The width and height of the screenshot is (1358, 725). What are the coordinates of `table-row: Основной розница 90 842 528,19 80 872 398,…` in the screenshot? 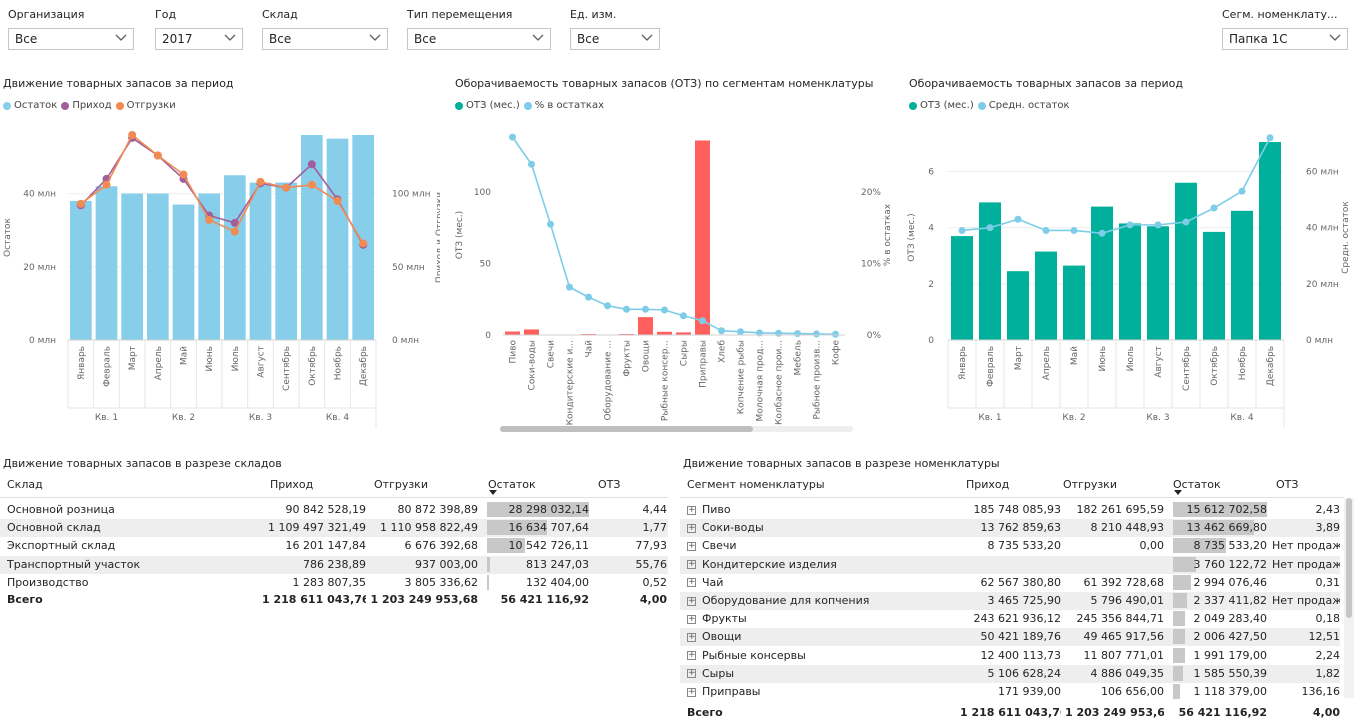 It's located at (334, 510).